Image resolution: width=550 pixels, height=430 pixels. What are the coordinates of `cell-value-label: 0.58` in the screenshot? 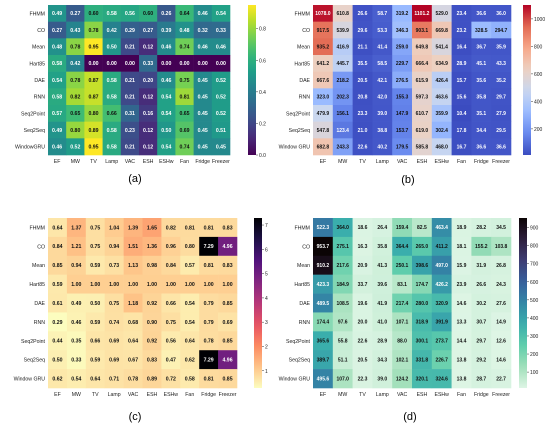 It's located at (112, 148).